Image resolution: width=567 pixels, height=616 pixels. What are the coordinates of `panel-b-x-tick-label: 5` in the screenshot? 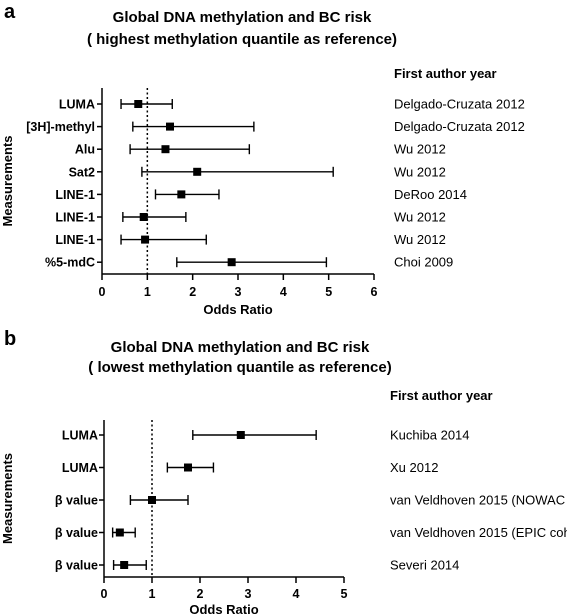 It's located at (344, 594).